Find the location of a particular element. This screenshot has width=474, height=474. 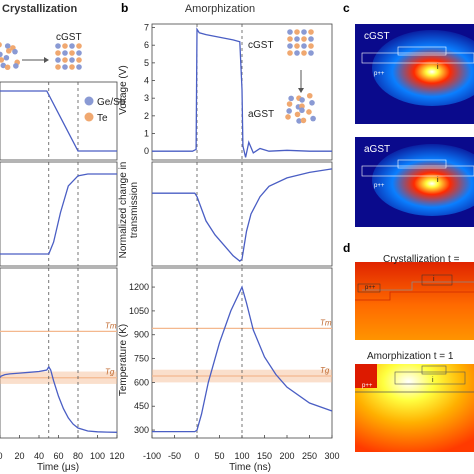

plot-frame-temperature is located at coordinates (59, 353).